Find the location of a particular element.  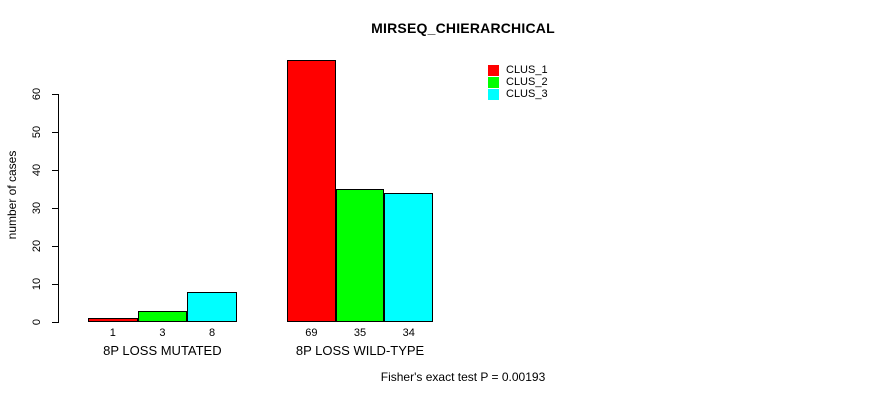

bar-clus_2-group1 is located at coordinates (162, 316).